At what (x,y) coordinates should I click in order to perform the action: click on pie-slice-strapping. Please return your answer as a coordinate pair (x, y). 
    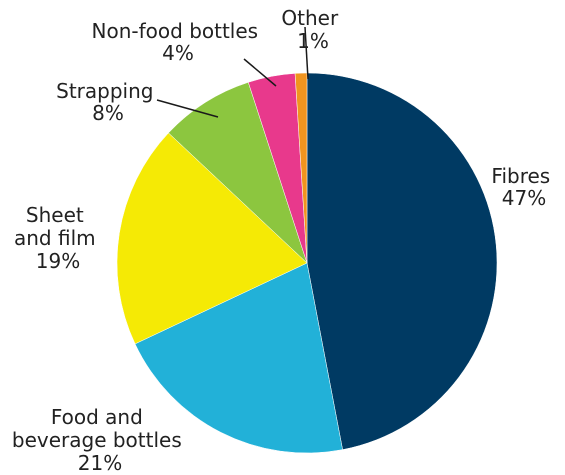
    Looking at the image, I should click on (238, 172).